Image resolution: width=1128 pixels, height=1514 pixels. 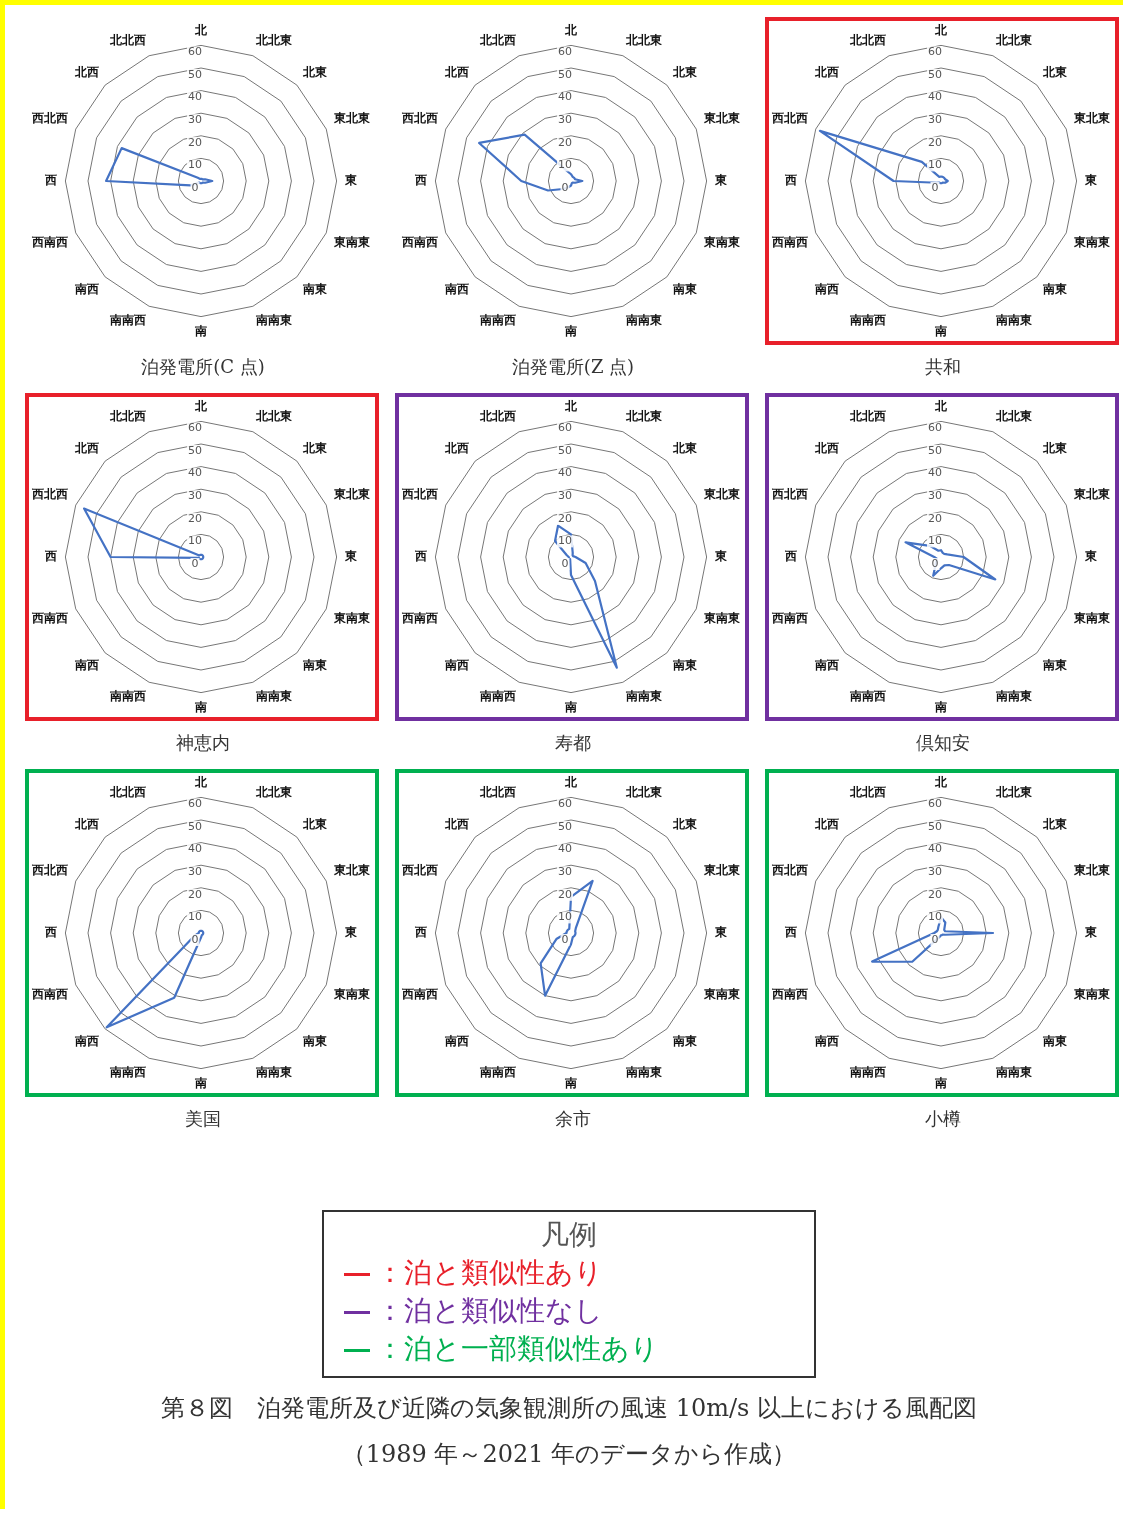 What do you see at coordinates (569, 1235) in the screenshot?
I see `legend-title: 凡例` at bounding box center [569, 1235].